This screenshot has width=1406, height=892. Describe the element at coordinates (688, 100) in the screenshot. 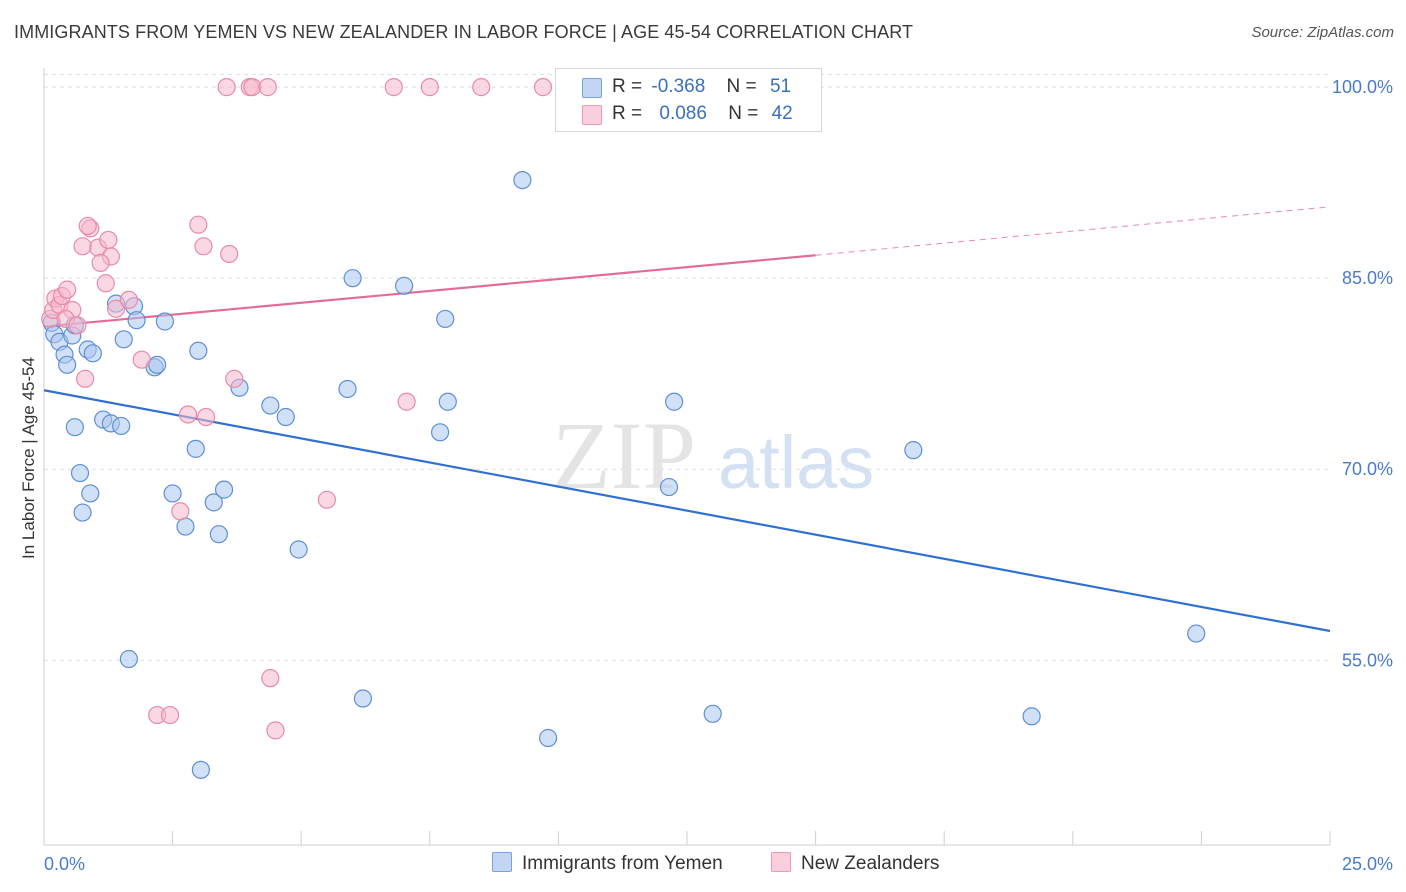

I see `correlation-legend: R = -0.368 N = 51 R = 0.086 N = 42` at that location.